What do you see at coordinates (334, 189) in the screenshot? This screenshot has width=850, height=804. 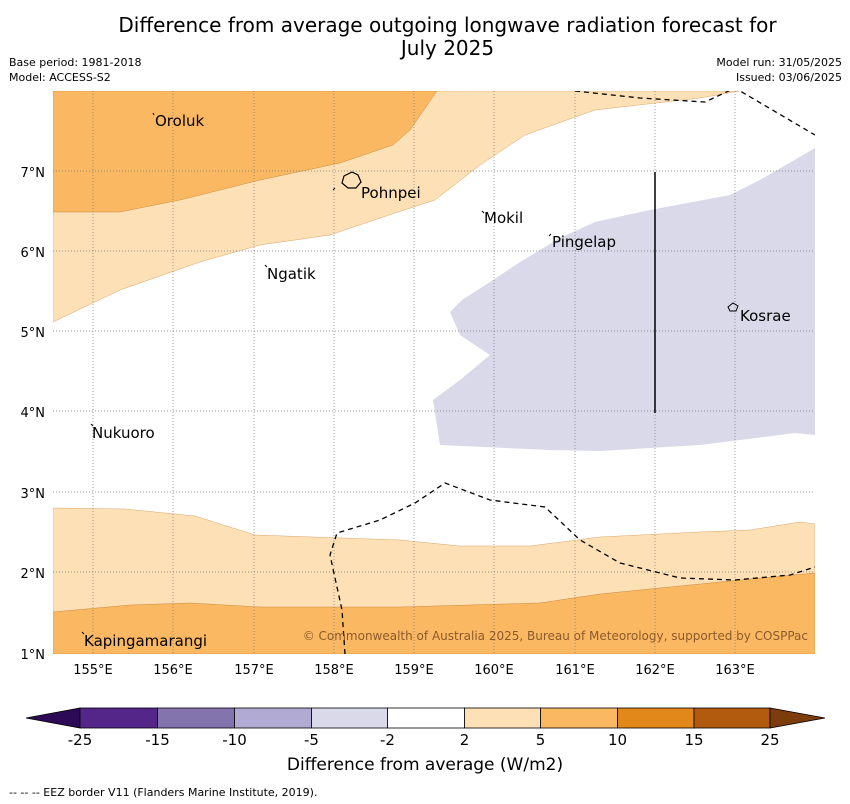 I see `pohnpei-dot` at bounding box center [334, 189].